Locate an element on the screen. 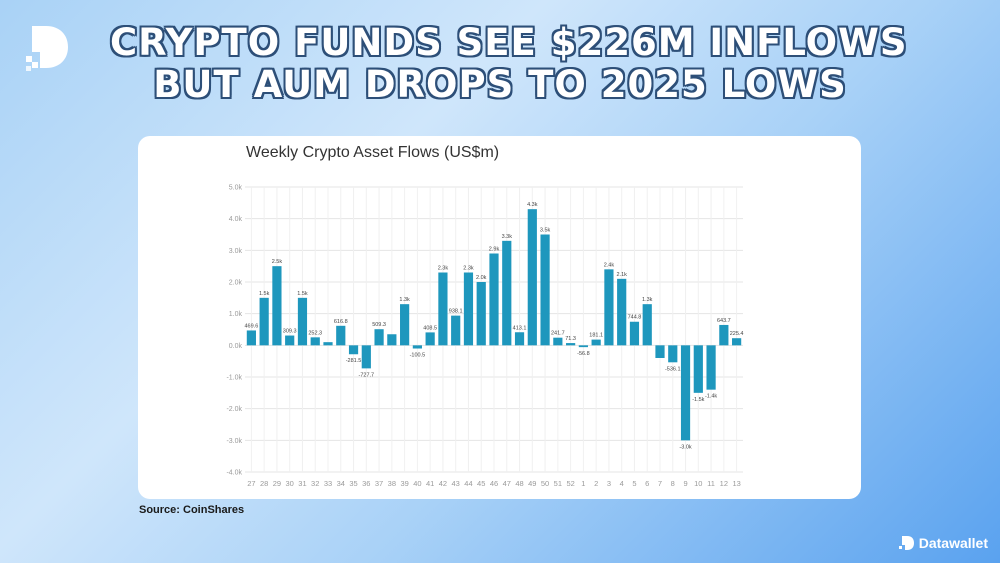 The width and height of the screenshot is (1000, 563). x-tick-label: 34 is located at coordinates (341, 483).